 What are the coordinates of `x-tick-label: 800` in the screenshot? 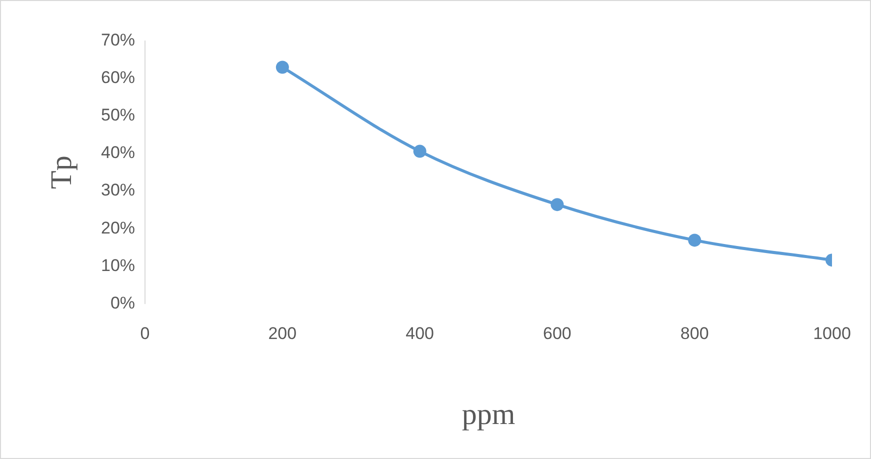 It's located at (694, 333).